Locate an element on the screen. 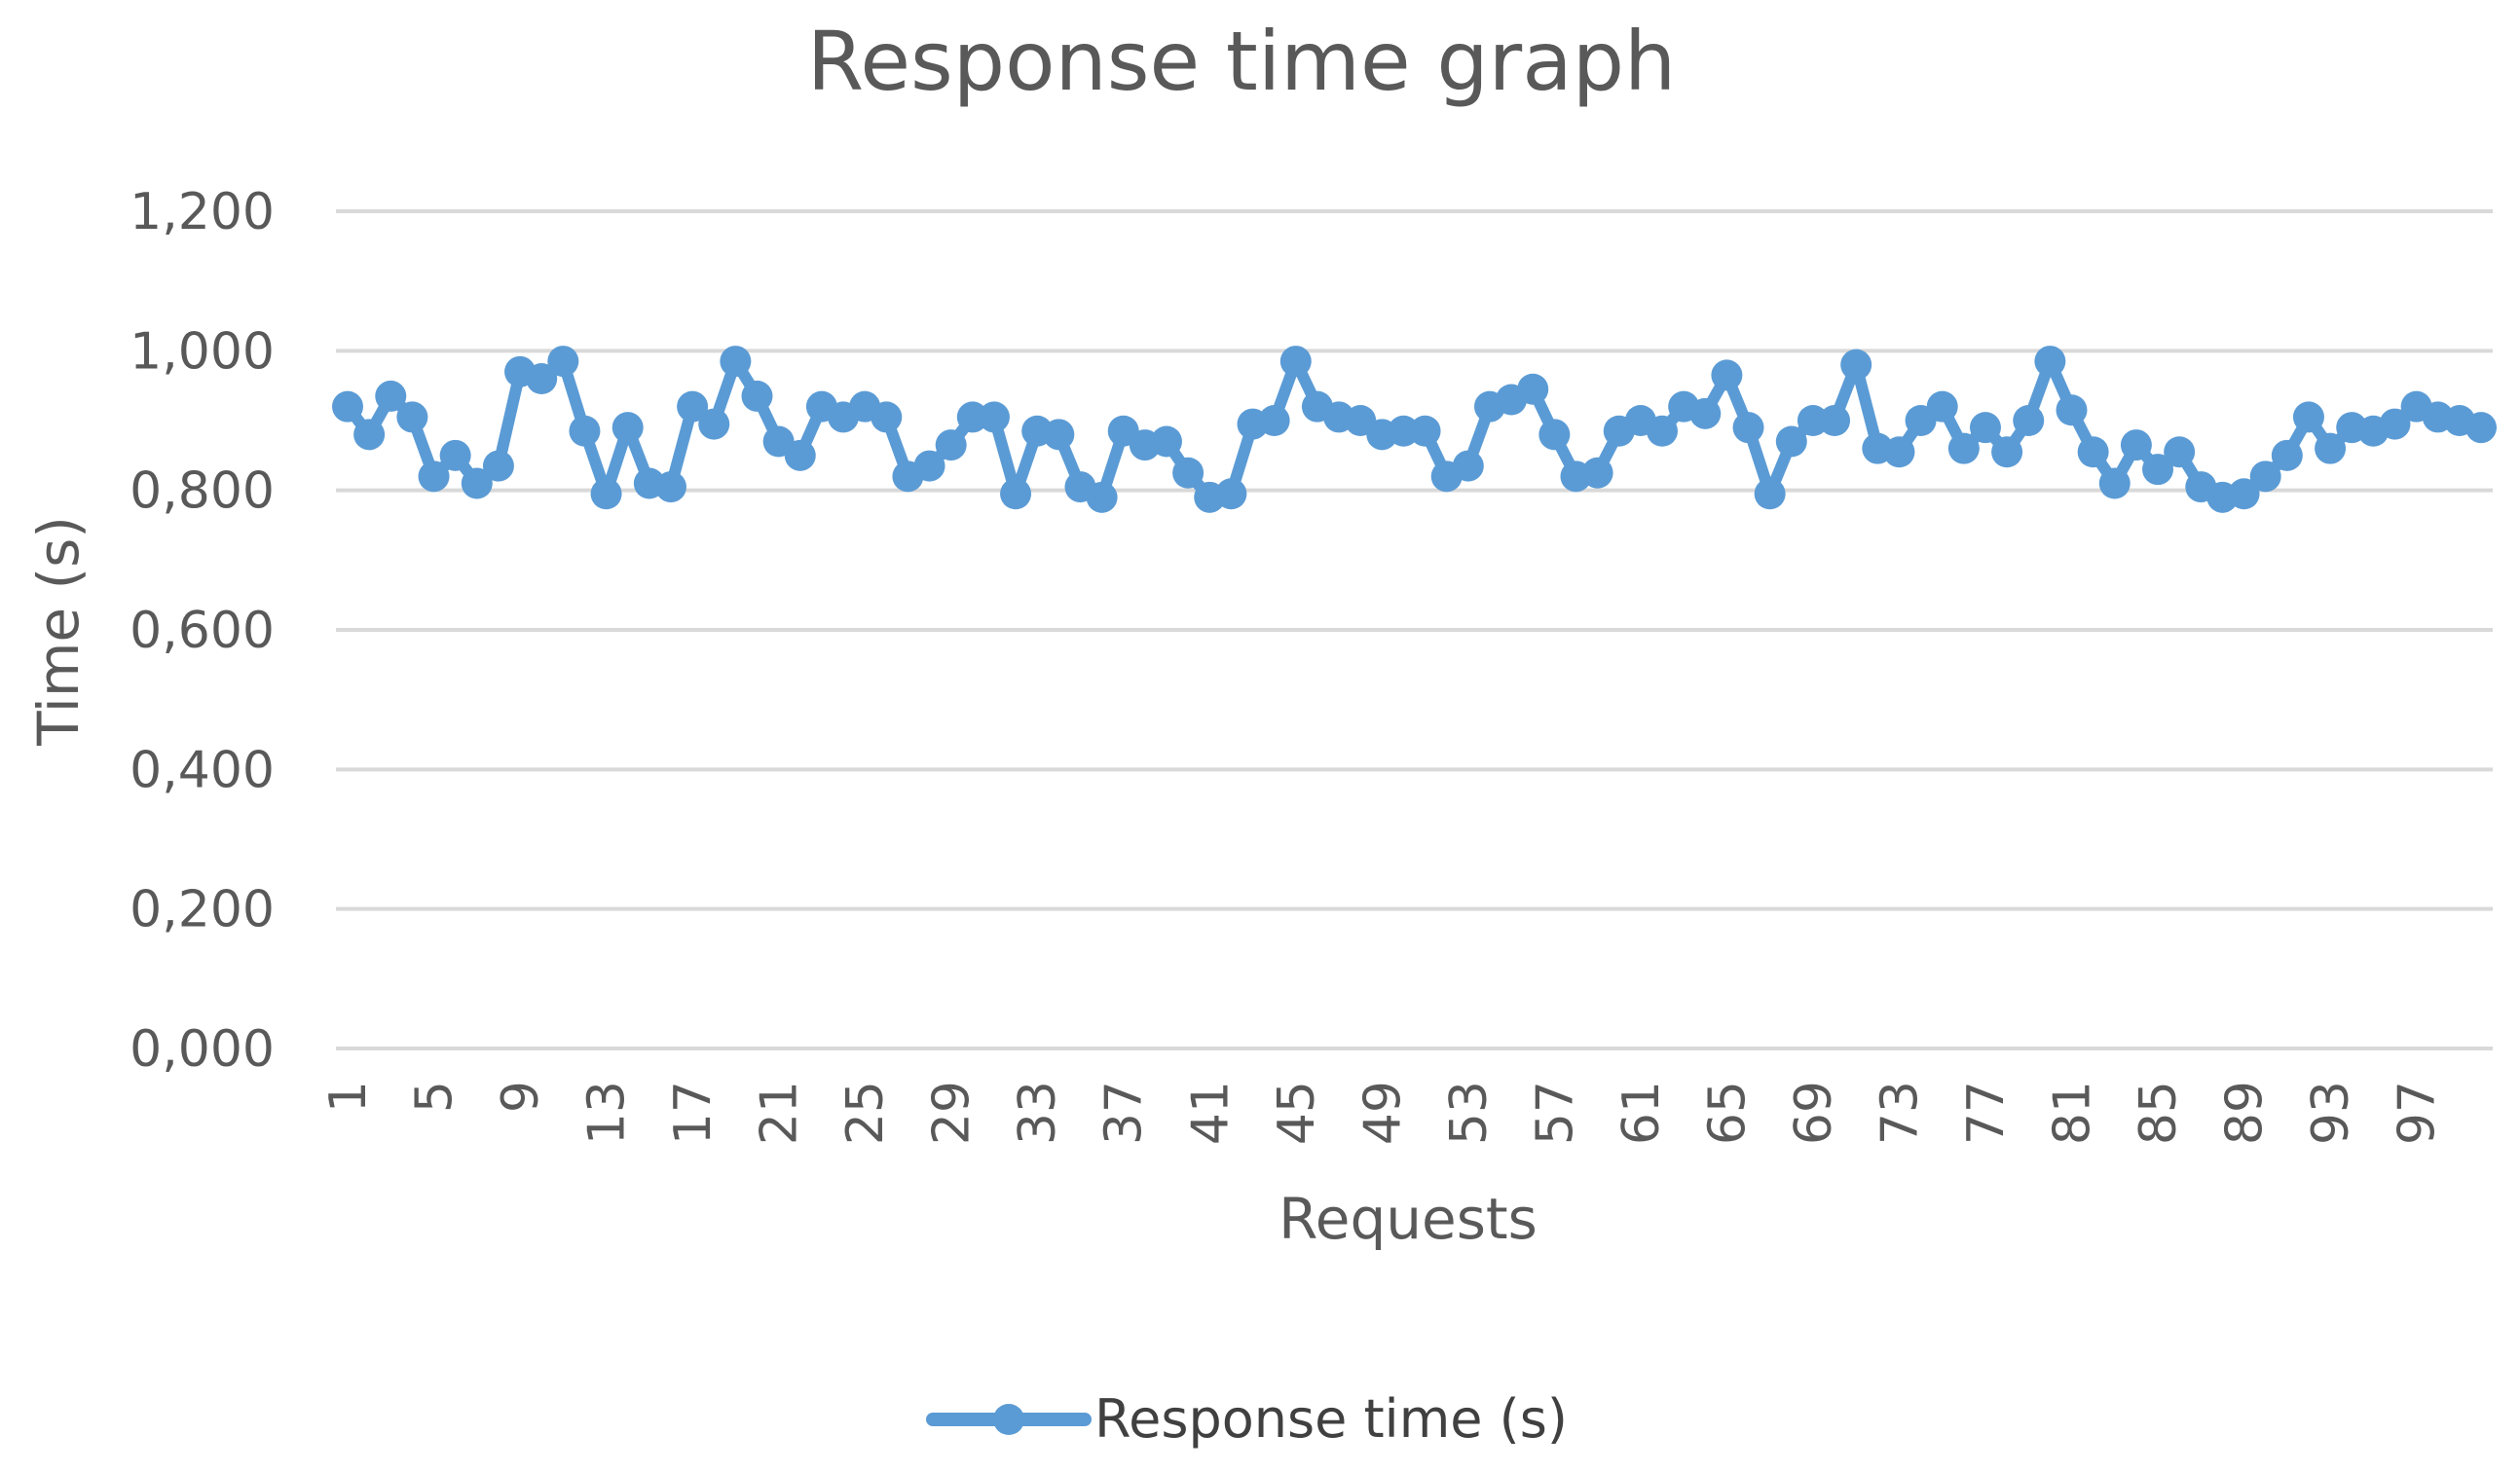 The height and width of the screenshot is (1472, 2520). y-tick-label: 1,000 is located at coordinates (202, 351).